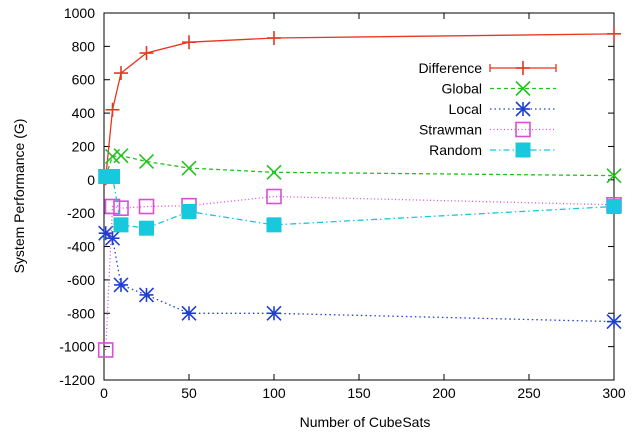  Describe the element at coordinates (450, 130) in the screenshot. I see `legend-label: Strawman` at that location.